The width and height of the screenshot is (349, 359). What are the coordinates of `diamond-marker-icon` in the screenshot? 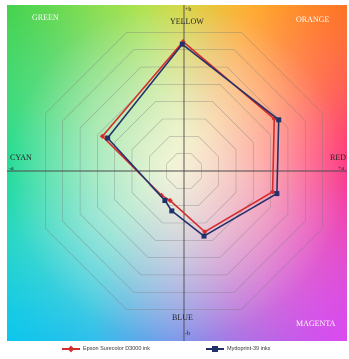 It's located at (71, 349).